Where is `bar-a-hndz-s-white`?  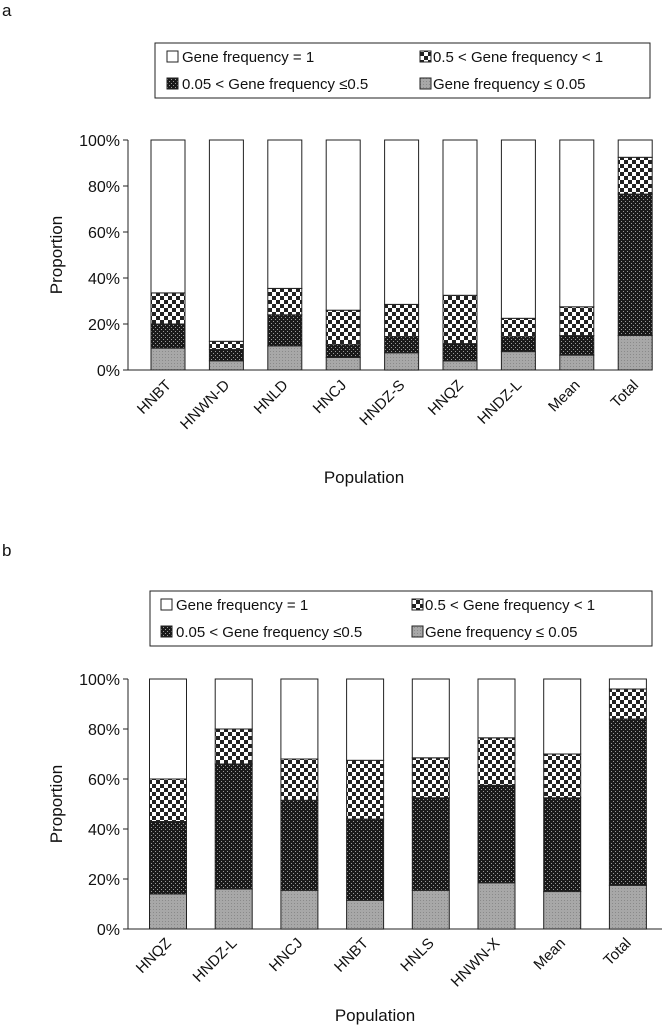 bar-a-hndz-s-white is located at coordinates (402, 222).